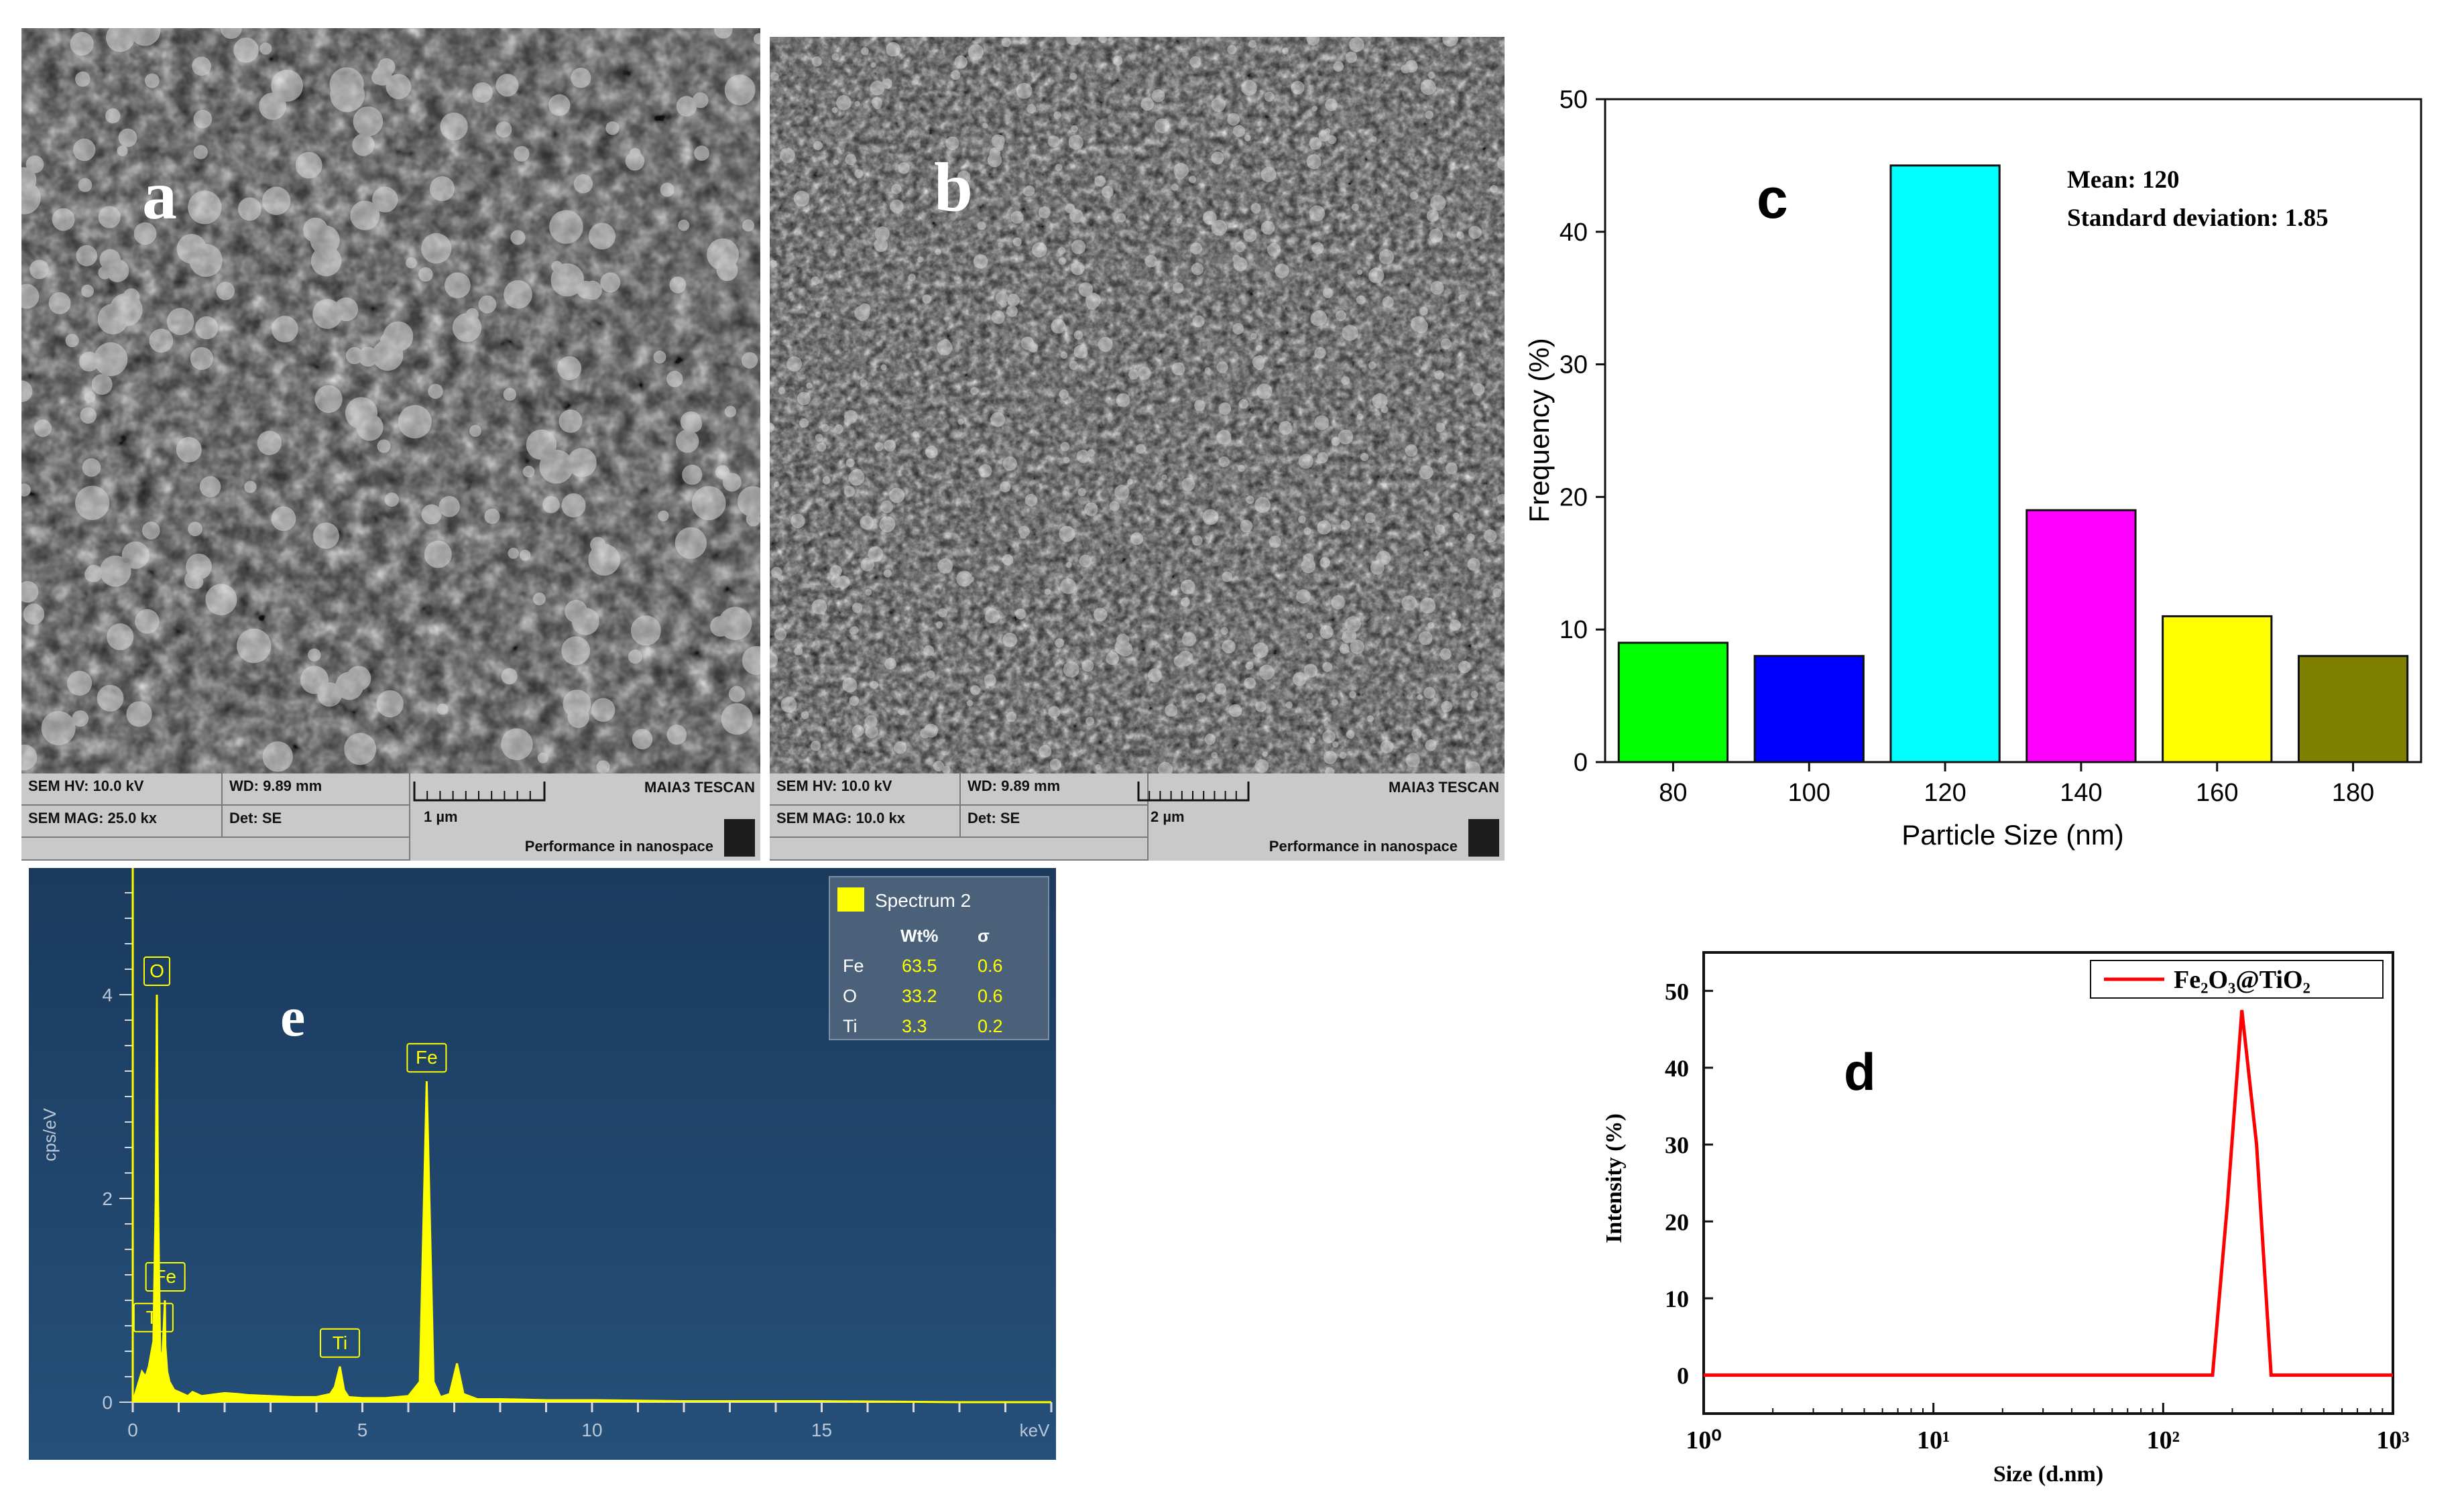 This screenshot has height=1492, width=2464. What do you see at coordinates (1574, 365) in the screenshot?
I see `y-tick-label: 30` at bounding box center [1574, 365].